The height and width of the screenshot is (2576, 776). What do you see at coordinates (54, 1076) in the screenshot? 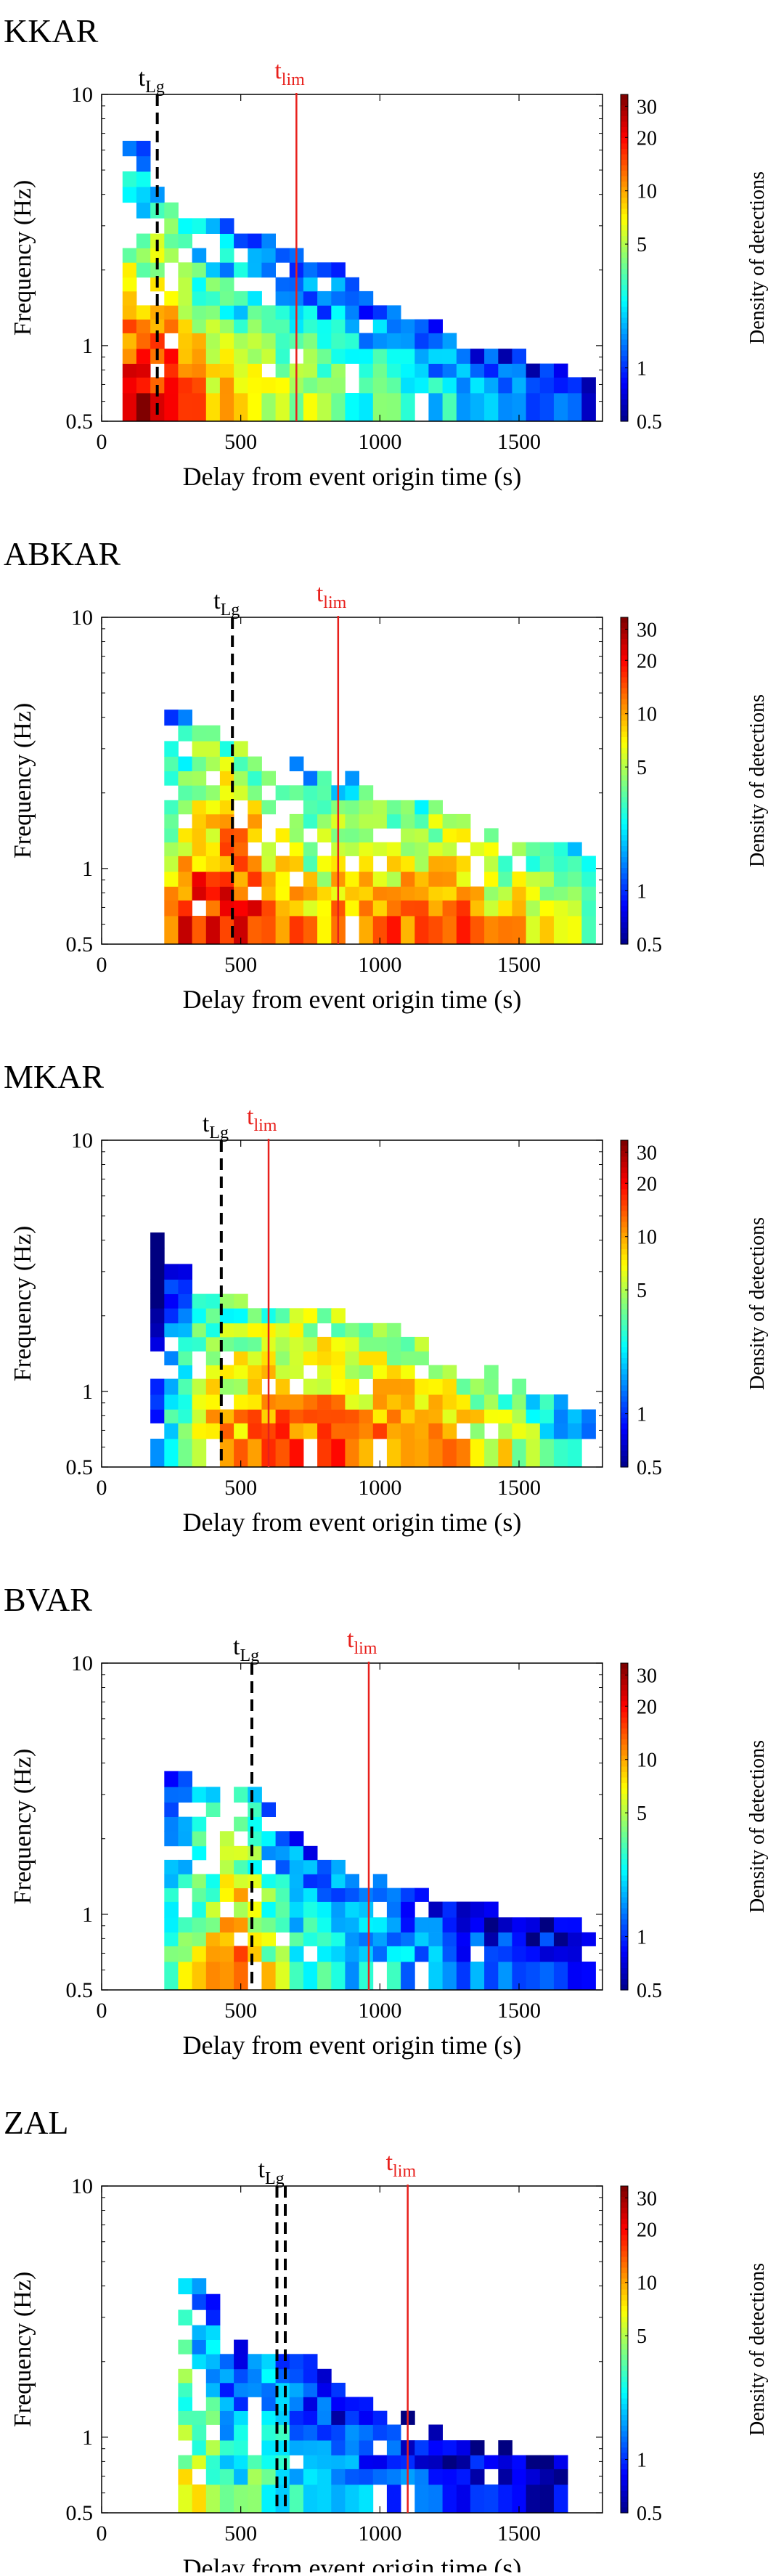
I see `panel-title: MKAR` at bounding box center [54, 1076].